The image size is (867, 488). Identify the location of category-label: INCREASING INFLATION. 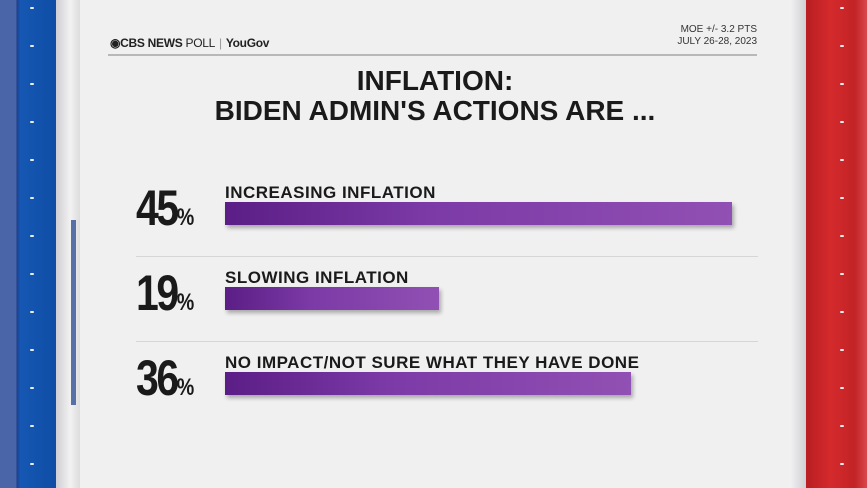
(330, 192).